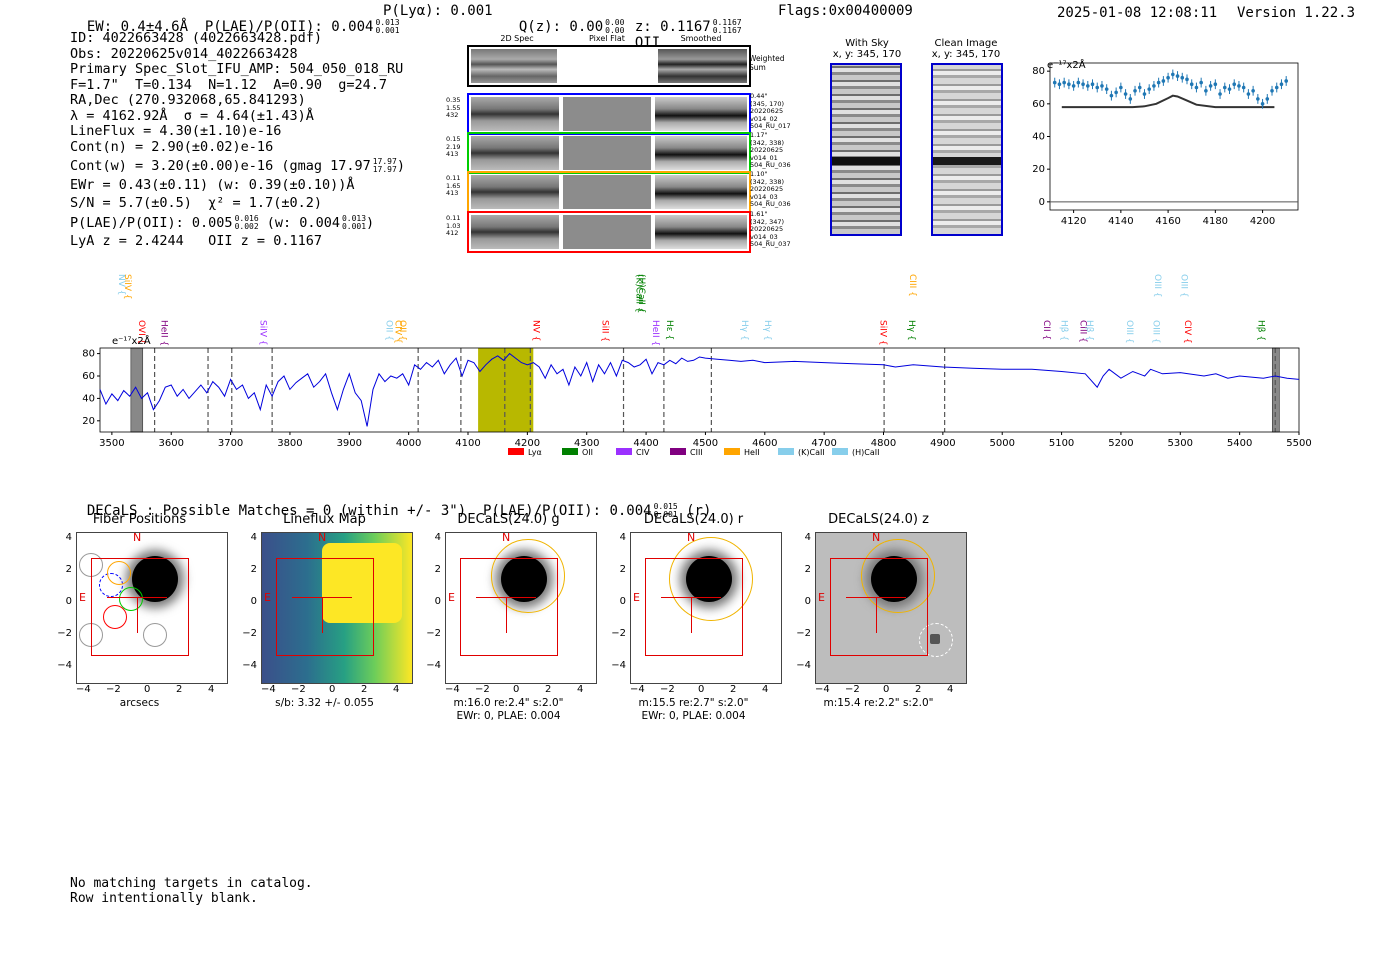  What do you see at coordinates (1083, 331) in the screenshot?
I see `spectral-line-label: CIII {` at bounding box center [1083, 331].